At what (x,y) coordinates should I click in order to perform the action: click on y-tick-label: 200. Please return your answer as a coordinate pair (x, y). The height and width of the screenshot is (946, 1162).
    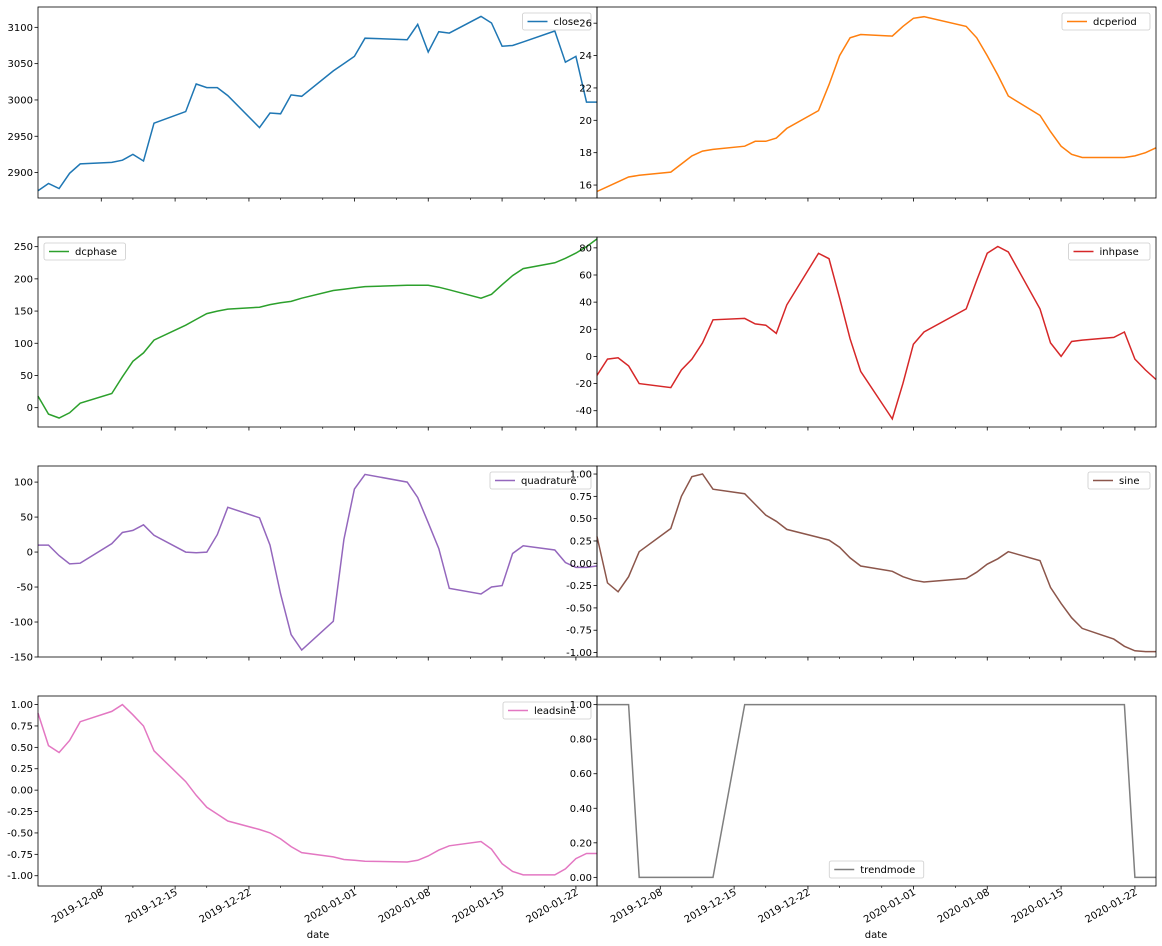
    Looking at the image, I should click on (23, 279).